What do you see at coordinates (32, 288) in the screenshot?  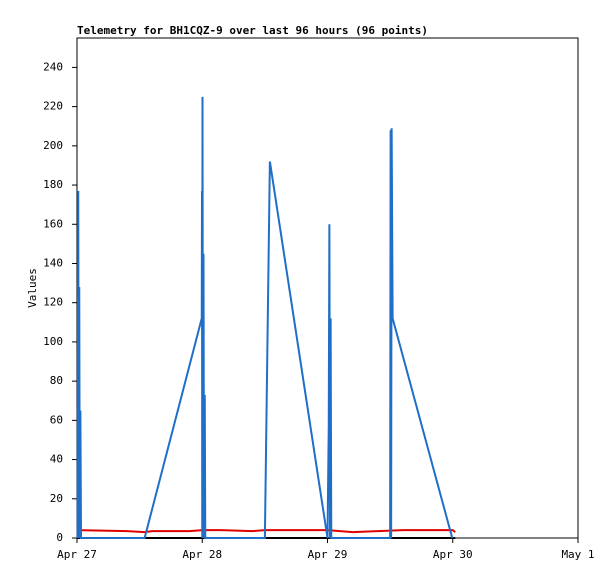 I see `y-axis-label: Values` at bounding box center [32, 288].